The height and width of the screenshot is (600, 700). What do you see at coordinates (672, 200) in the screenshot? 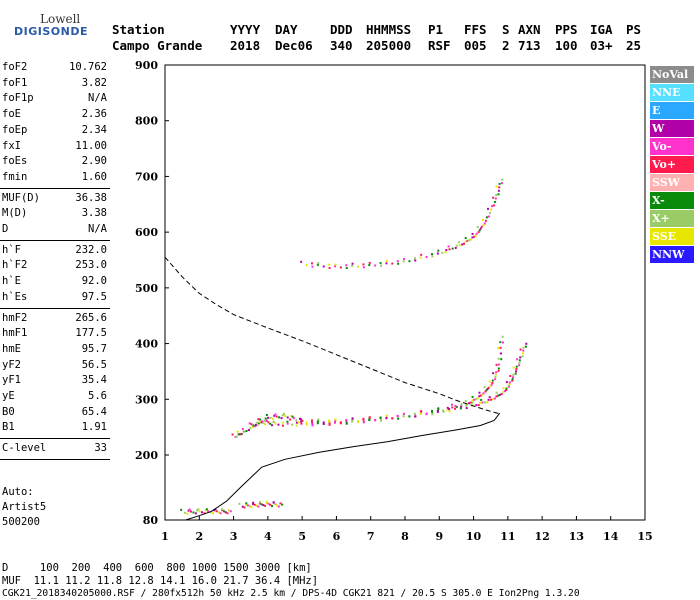
I see `legend-item: X-` at bounding box center [672, 200].